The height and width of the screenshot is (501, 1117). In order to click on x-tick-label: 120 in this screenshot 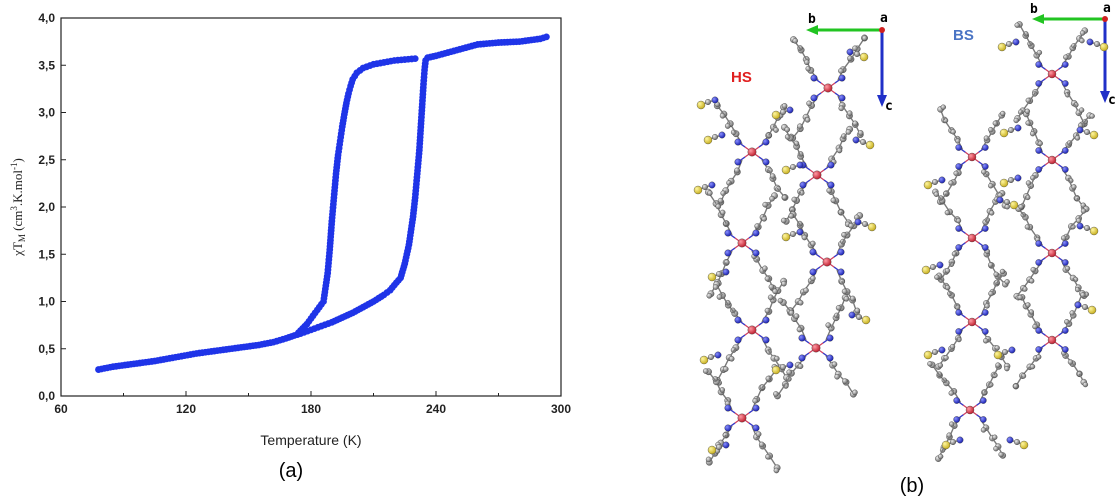, I will do `click(186, 409)`.